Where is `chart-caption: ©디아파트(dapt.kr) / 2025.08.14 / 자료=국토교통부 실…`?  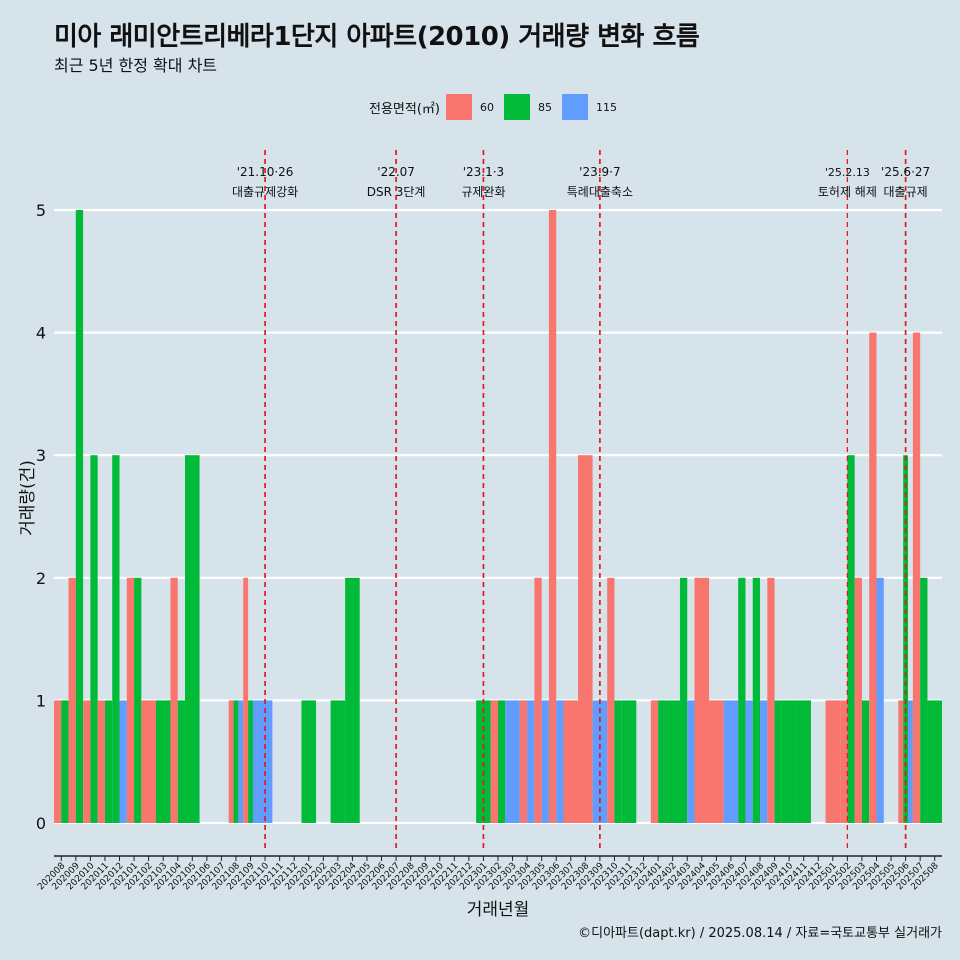
chart-caption: ©디아파트(dapt.kr) / 2025.08.14 / 자료=국토교통부 실… is located at coordinates (760, 933).